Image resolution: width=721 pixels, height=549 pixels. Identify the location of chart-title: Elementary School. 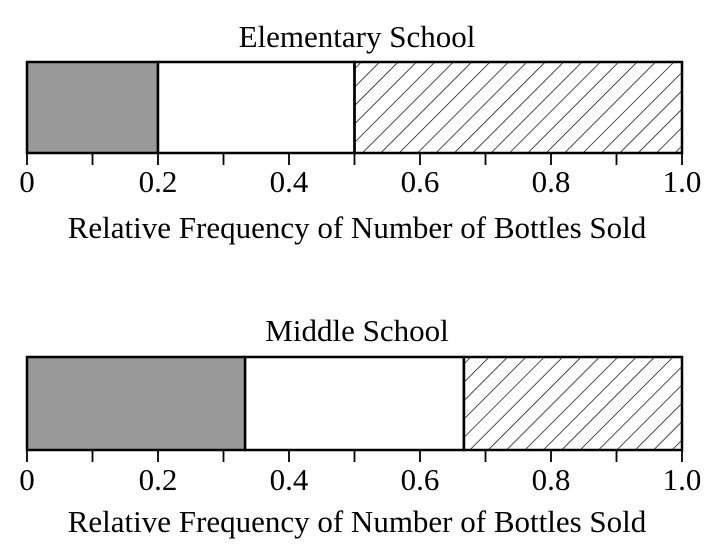
(357, 36).